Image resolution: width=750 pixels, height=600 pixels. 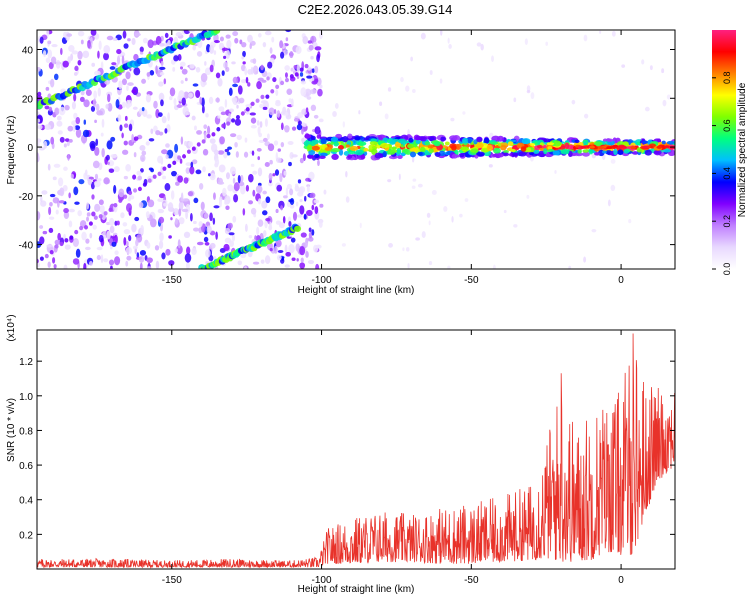 I want to click on spectrogram-x-tick-label: -150, so click(x=172, y=280).